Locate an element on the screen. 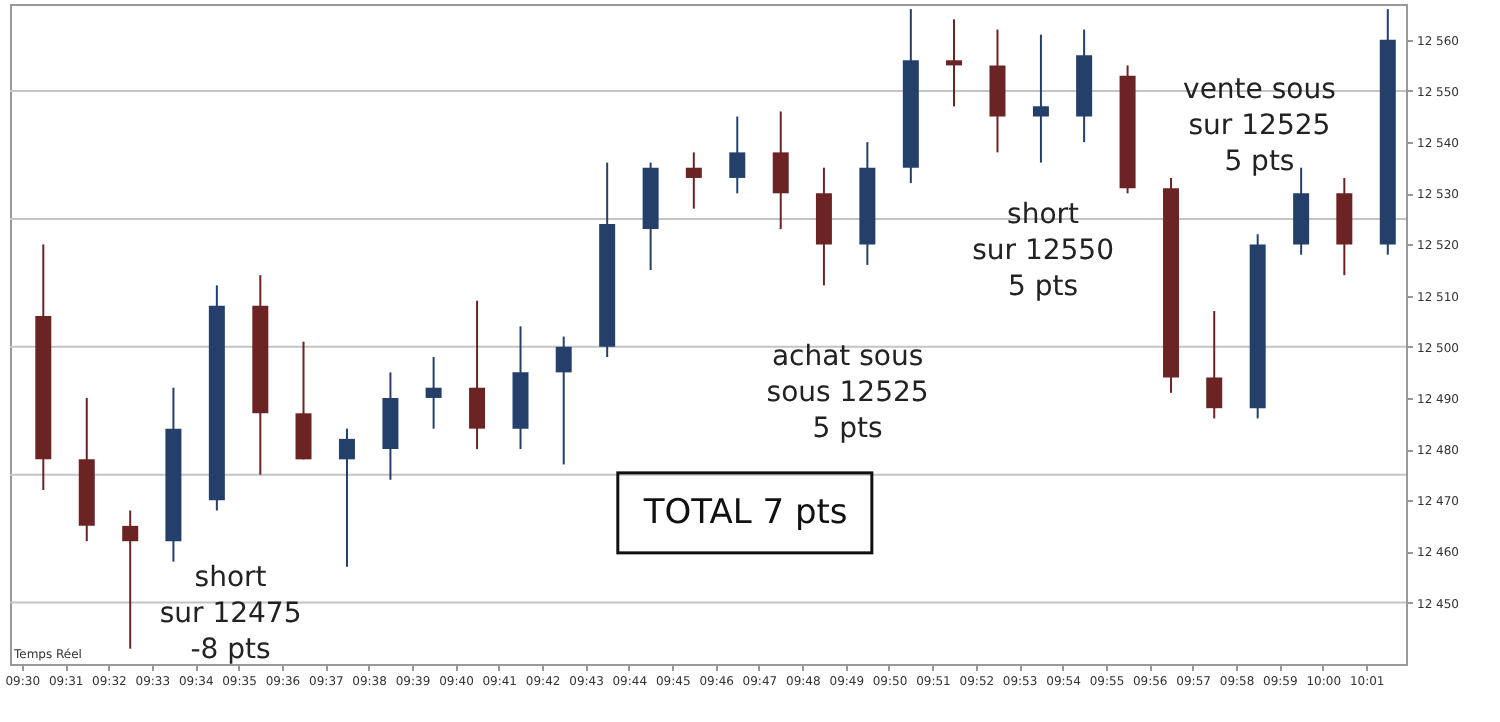 The width and height of the screenshot is (1500, 722). annotation: vente sous sur 12525 5 pts is located at coordinates (1259, 125).